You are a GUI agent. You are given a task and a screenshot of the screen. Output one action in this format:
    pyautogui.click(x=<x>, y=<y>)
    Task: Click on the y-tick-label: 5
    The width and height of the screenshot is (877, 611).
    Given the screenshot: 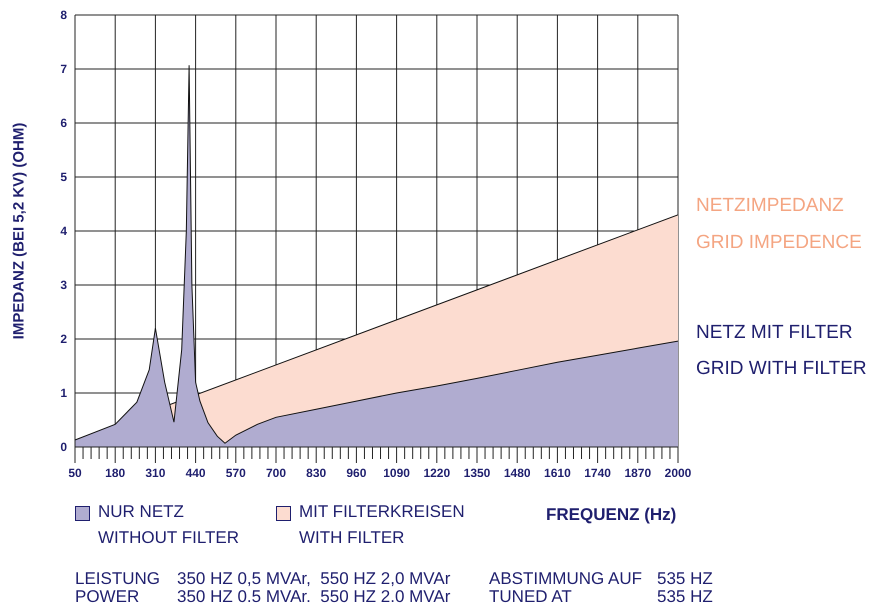 What is the action you would take?
    pyautogui.click(x=63, y=177)
    